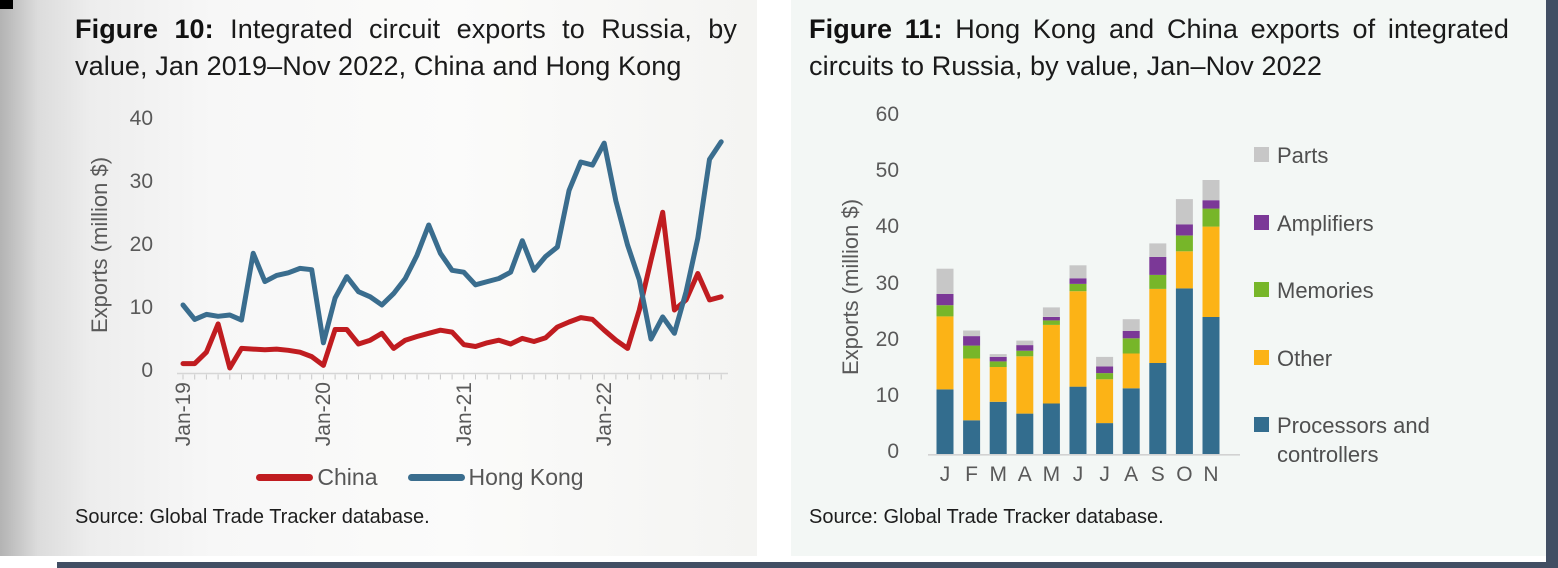  Describe the element at coordinates (1105, 370) in the screenshot. I see `fig11-bar-6-amplifiers` at that location.